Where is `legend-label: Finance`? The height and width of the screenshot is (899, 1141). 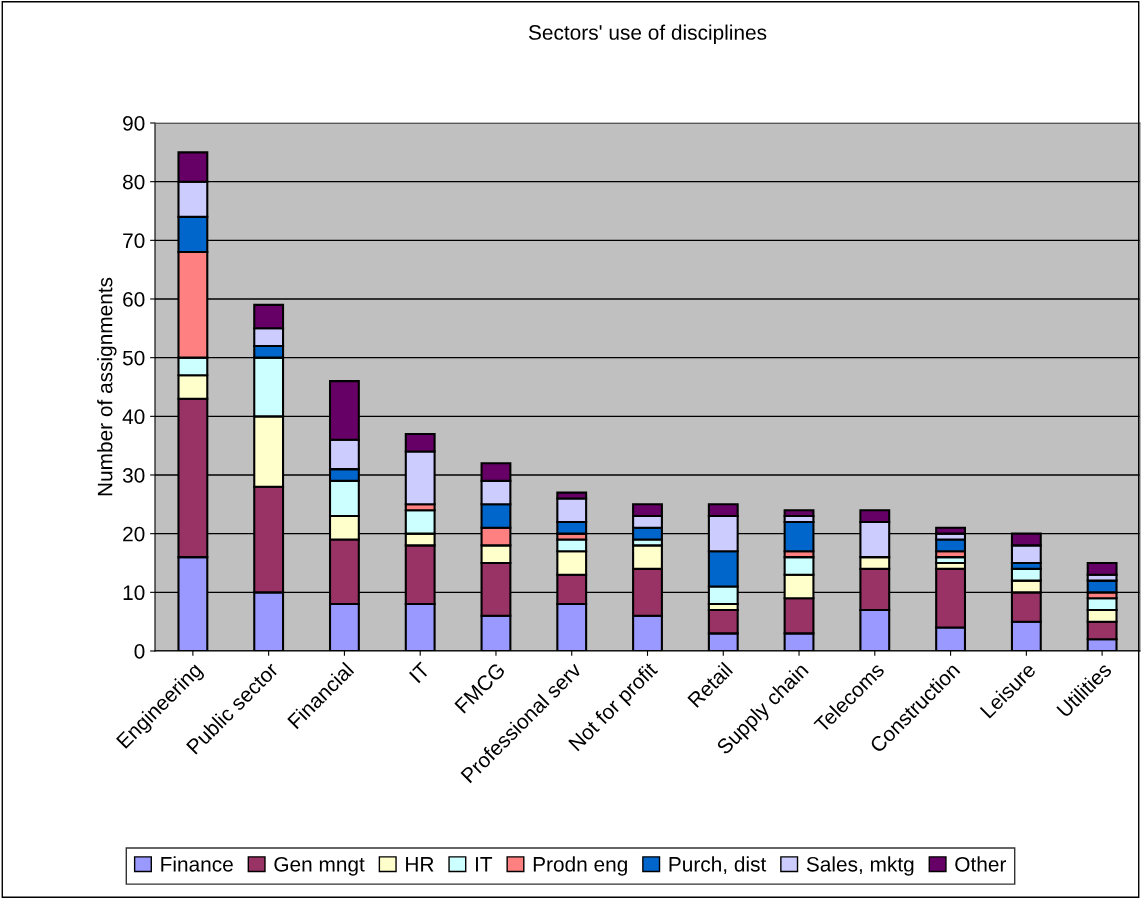 legend-label: Finance is located at coordinates (197, 864).